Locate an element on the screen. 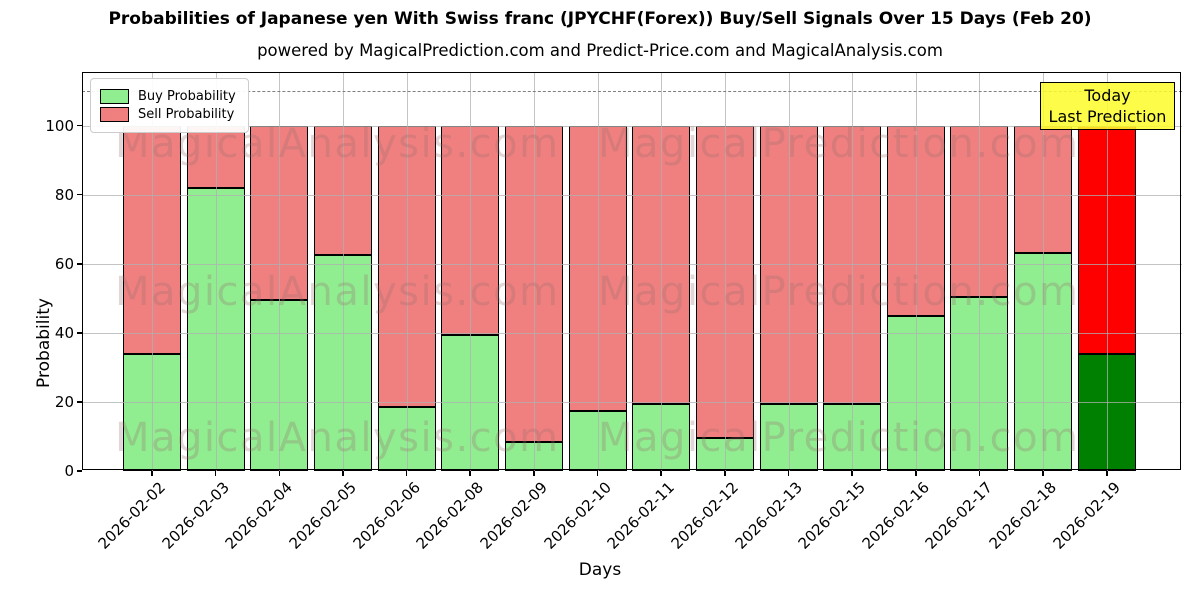 Image resolution: width=1200 pixels, height=600 pixels. y-tick-label: 60 is located at coordinates (64, 263).